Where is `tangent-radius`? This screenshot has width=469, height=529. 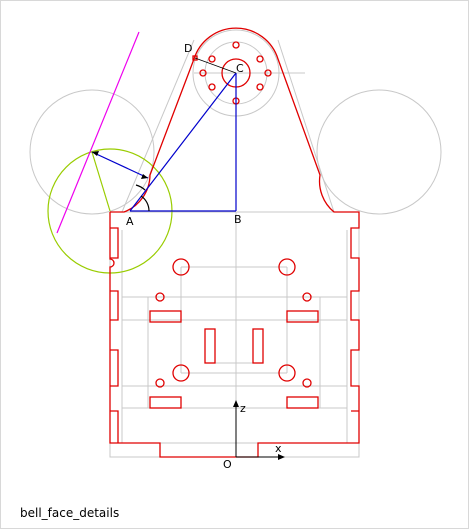 tangent-radius is located at coordinates (101, 181).